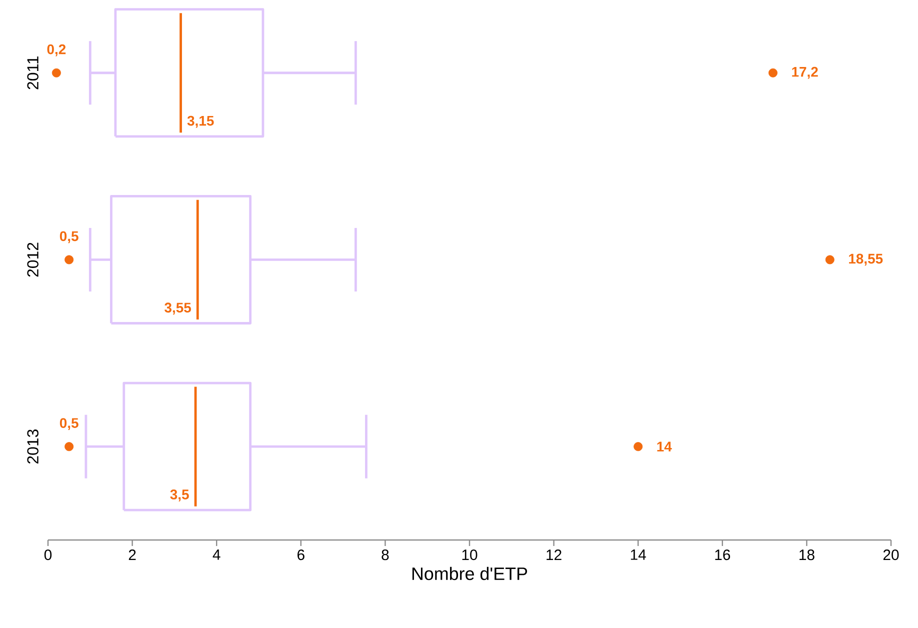 The width and height of the screenshot is (918, 628). I want to click on annotation: 17,2, so click(805, 72).